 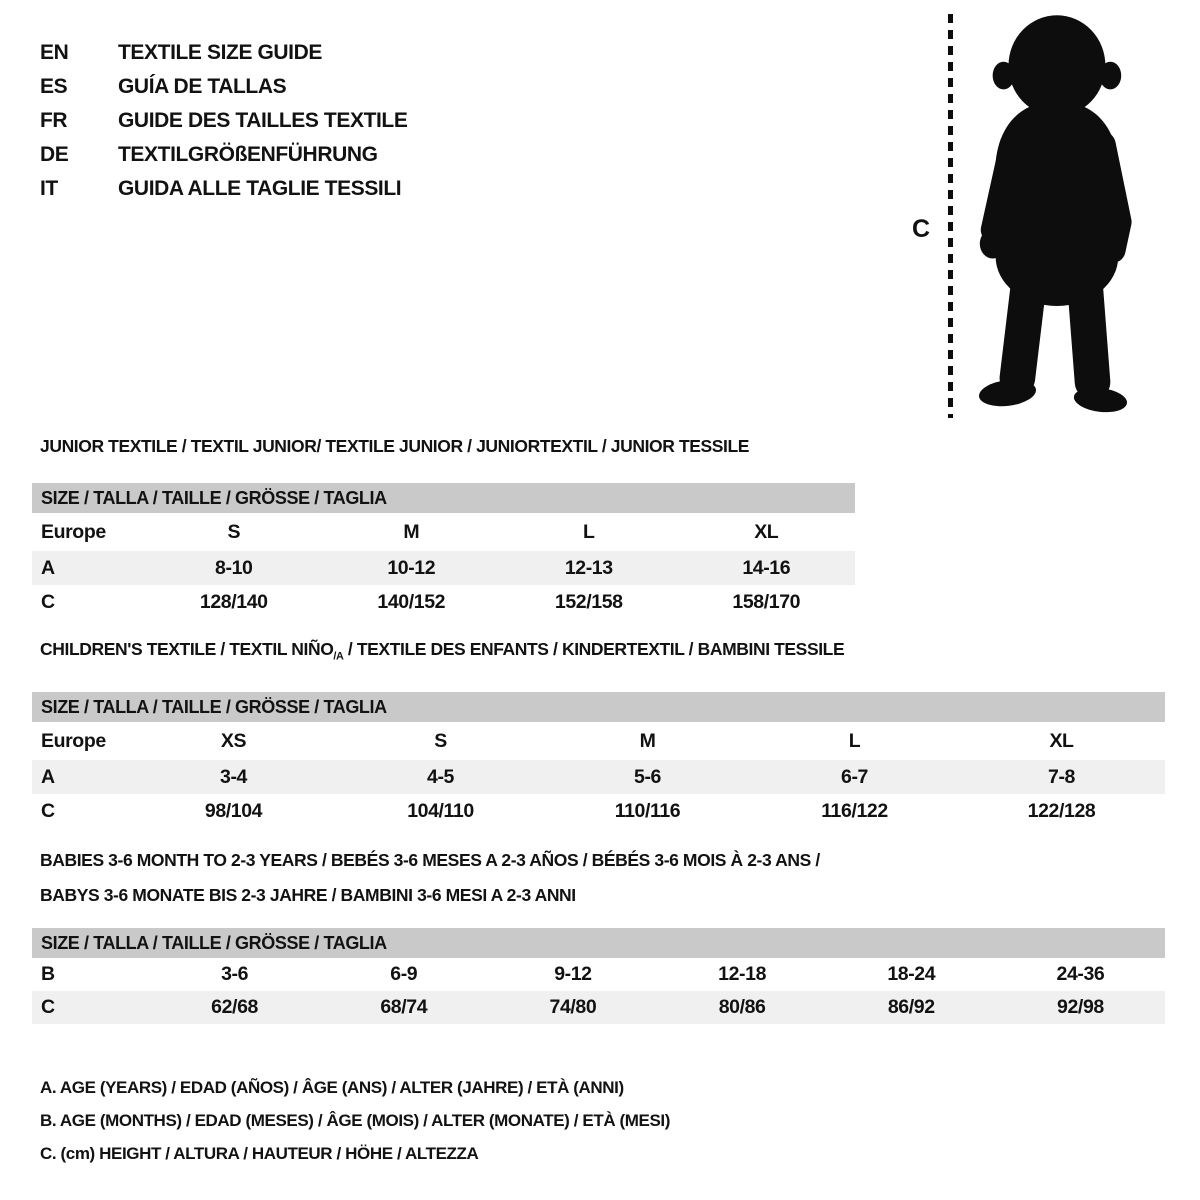 I want to click on lang-title: TEXTILGRÖßENFÜHRUNG, so click(x=248, y=154).